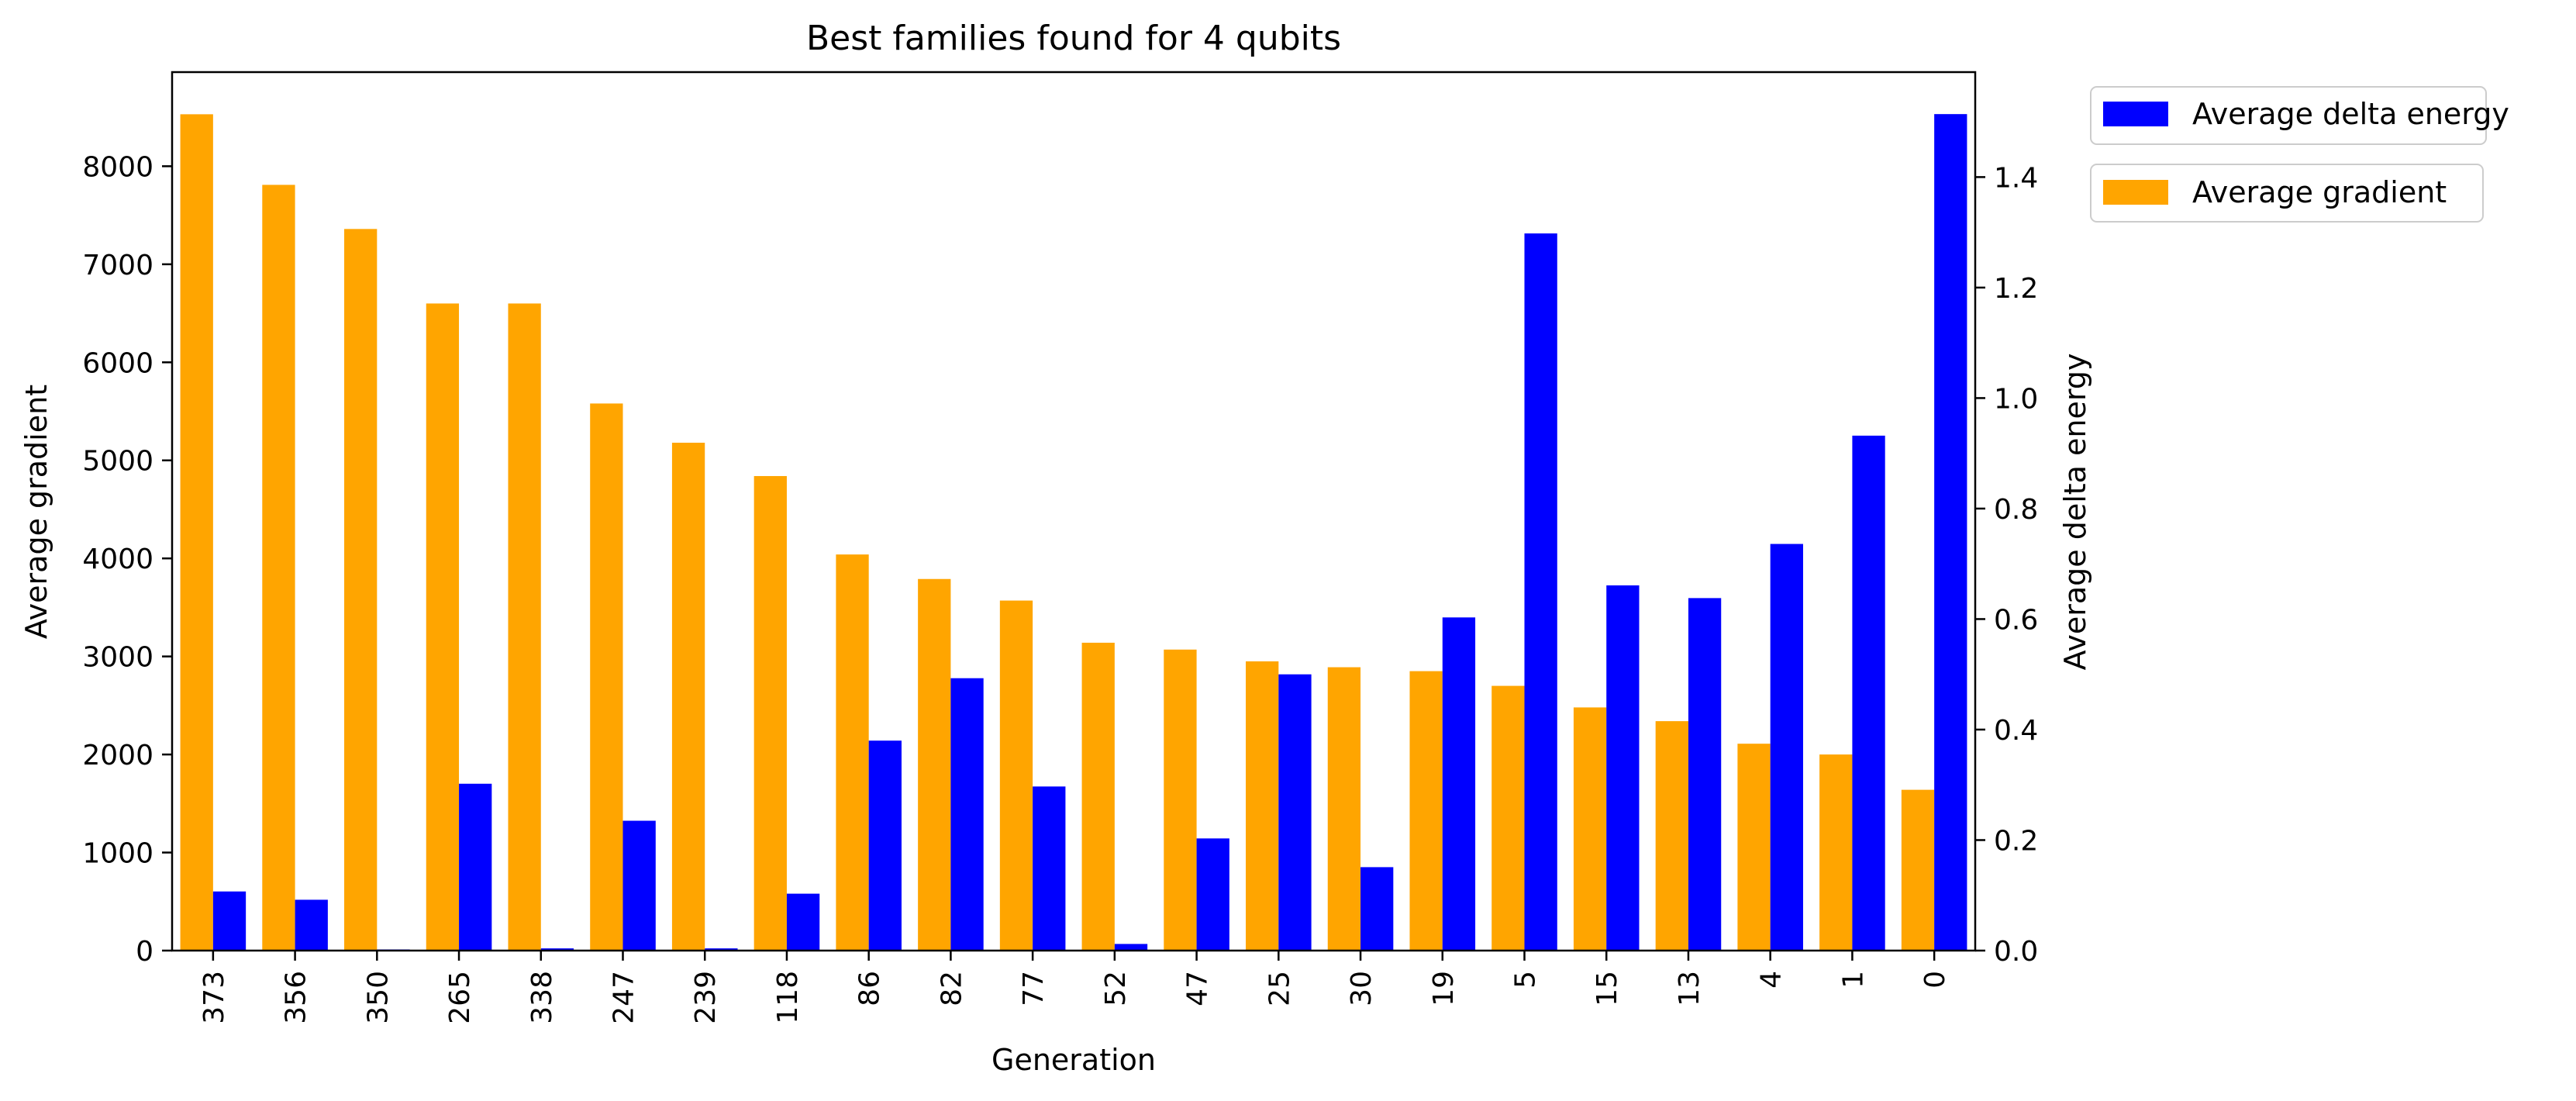 This screenshot has width=2576, height=1101. I want to click on x-tick-label: 4, so click(1772, 980).